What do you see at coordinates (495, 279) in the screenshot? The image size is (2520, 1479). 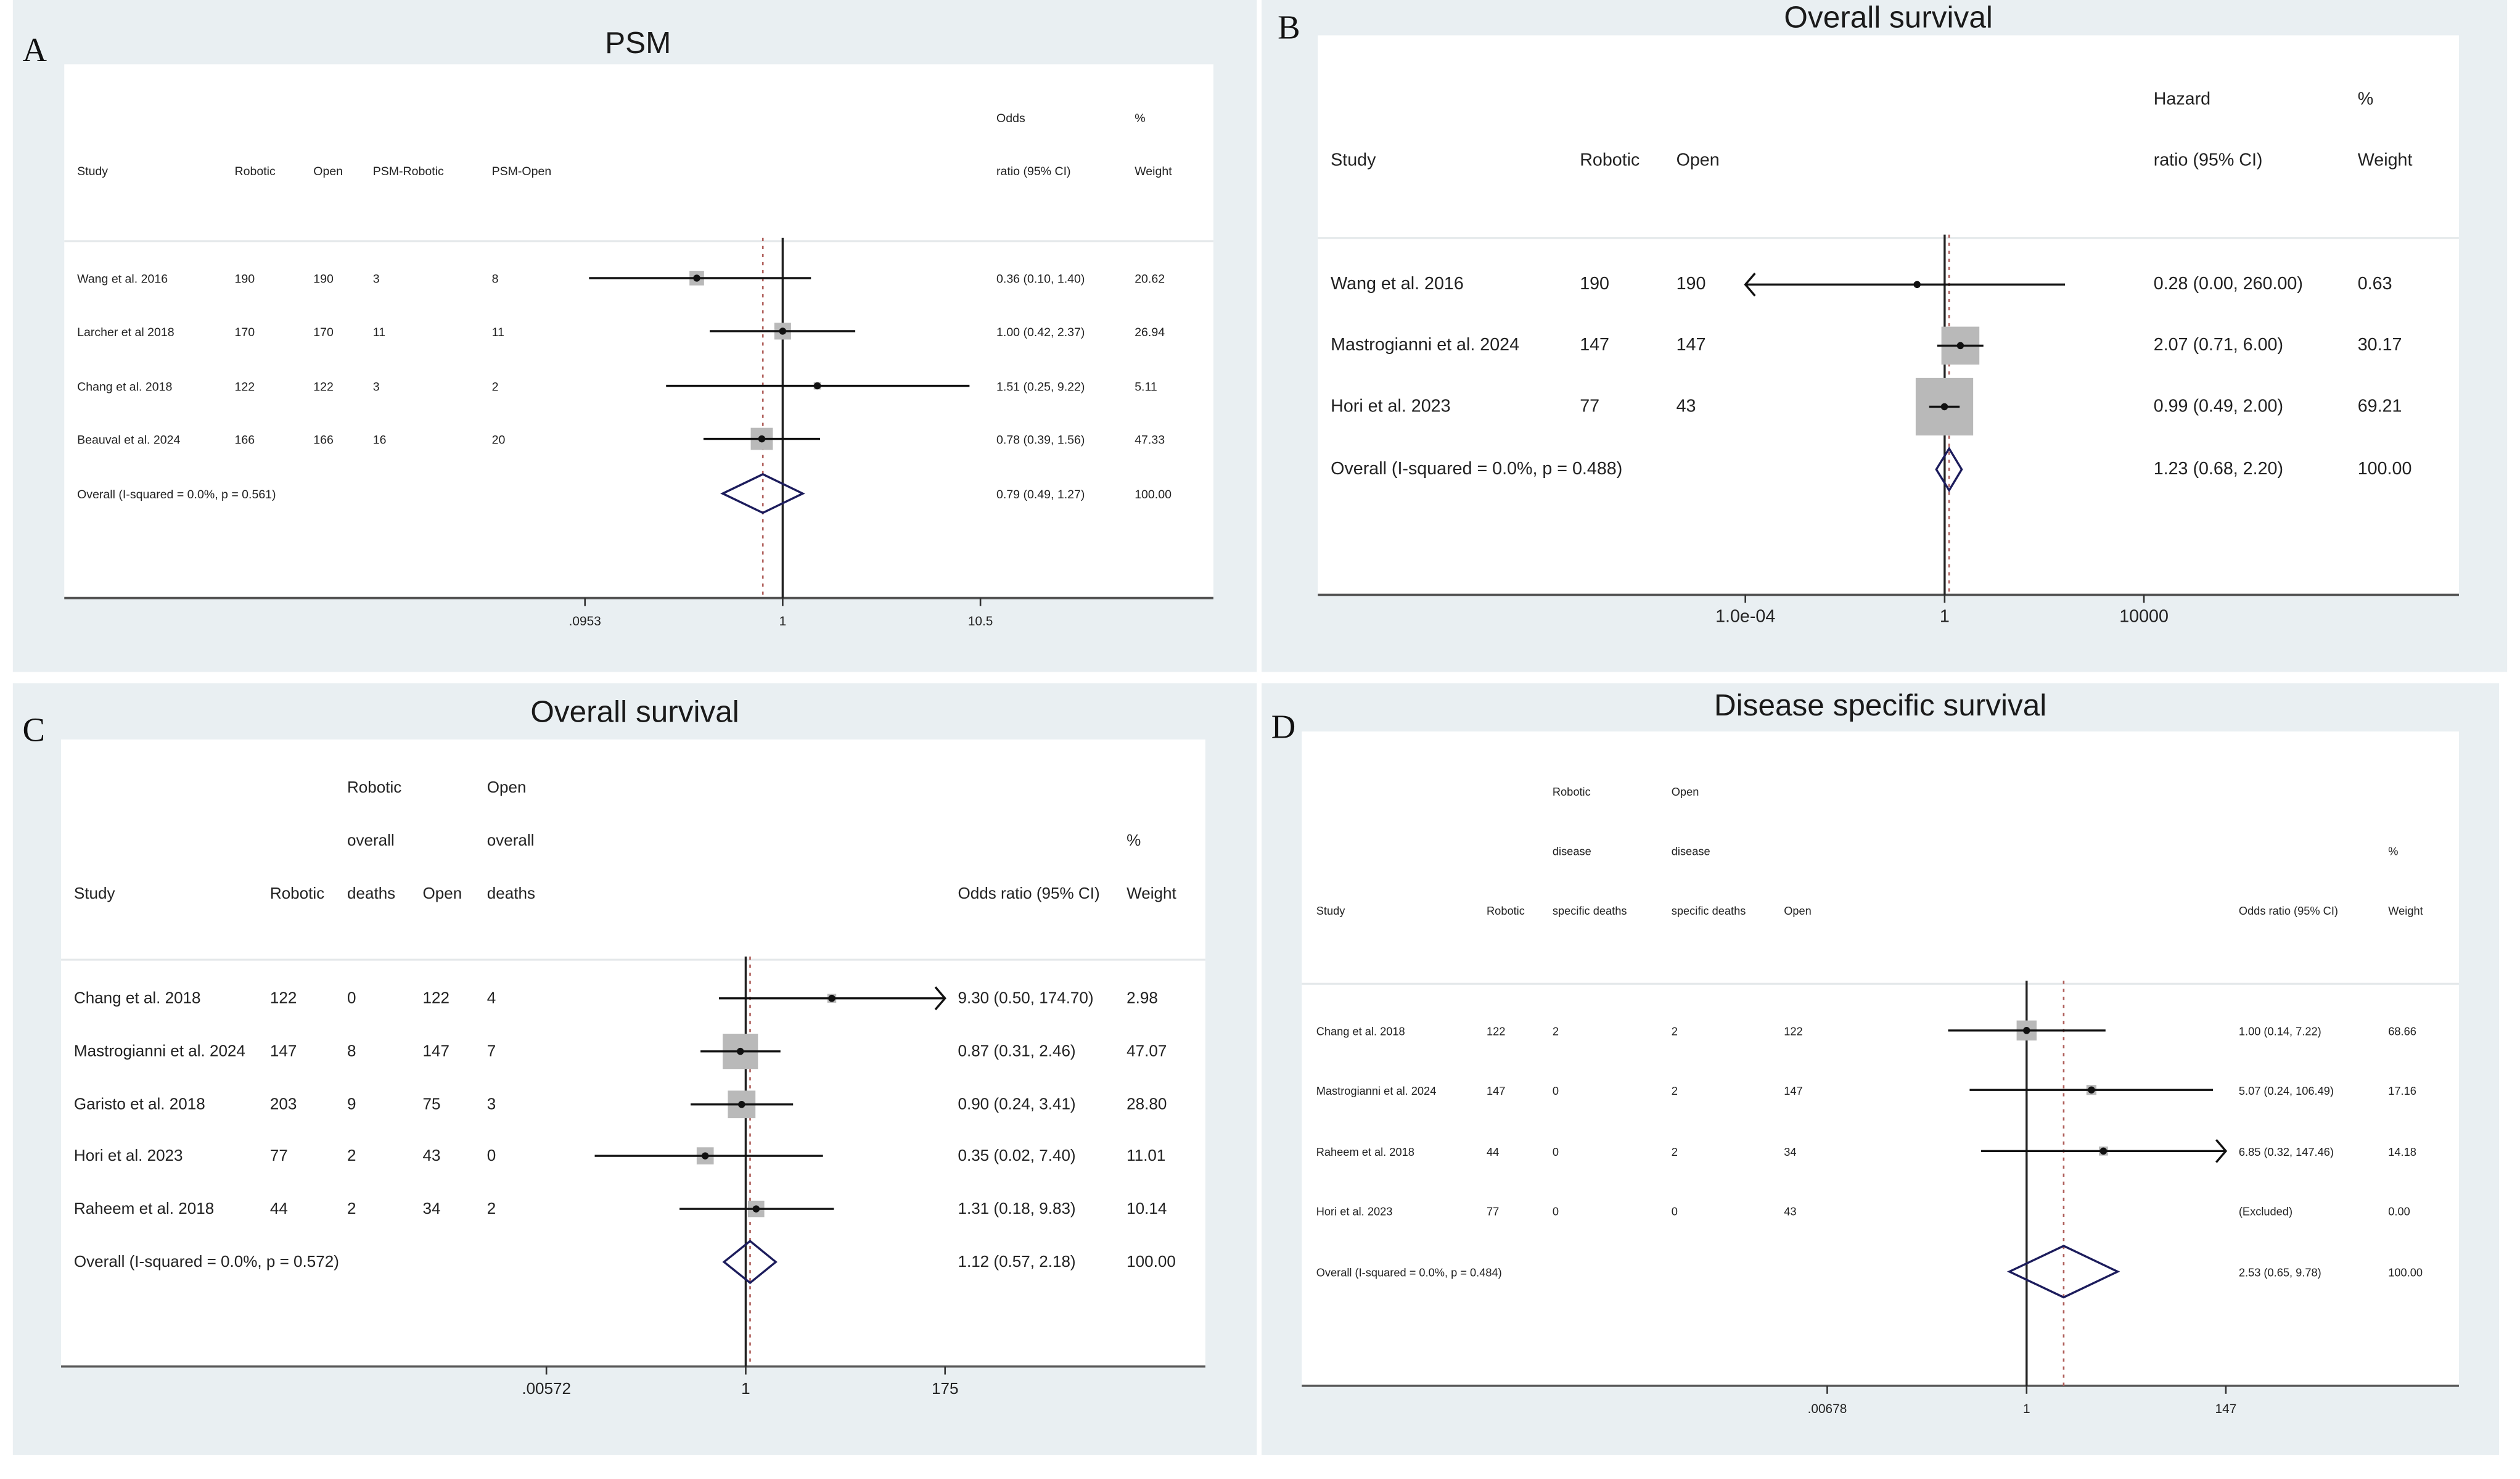 I see `table-cell: 8` at bounding box center [495, 279].